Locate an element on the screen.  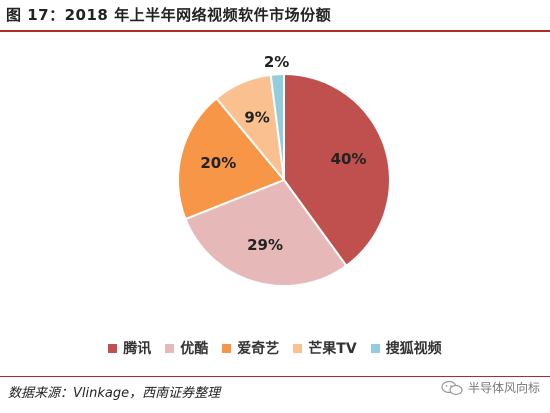
legend-item-iqiyi: 爱奇艺 is located at coordinates (250, 348).